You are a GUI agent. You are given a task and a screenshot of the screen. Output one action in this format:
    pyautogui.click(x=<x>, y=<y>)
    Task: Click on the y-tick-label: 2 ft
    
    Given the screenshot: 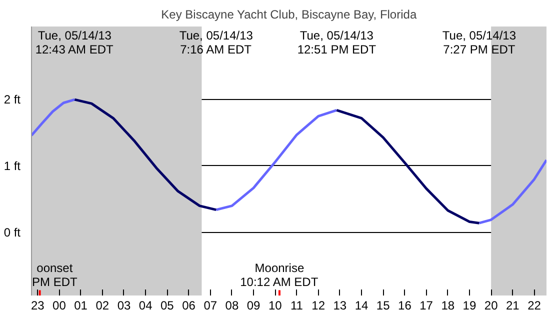 What is the action you would take?
    pyautogui.click(x=13, y=99)
    